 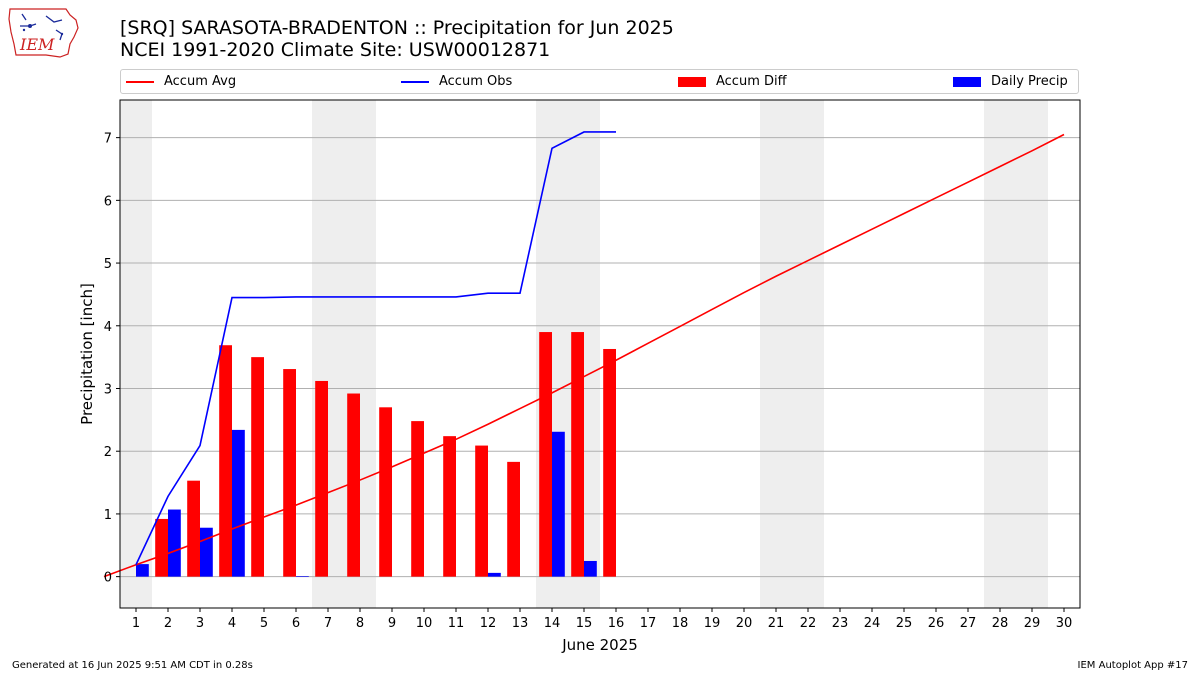 What do you see at coordinates (776, 623) in the screenshot?
I see `x-tick-label: 21` at bounding box center [776, 623].